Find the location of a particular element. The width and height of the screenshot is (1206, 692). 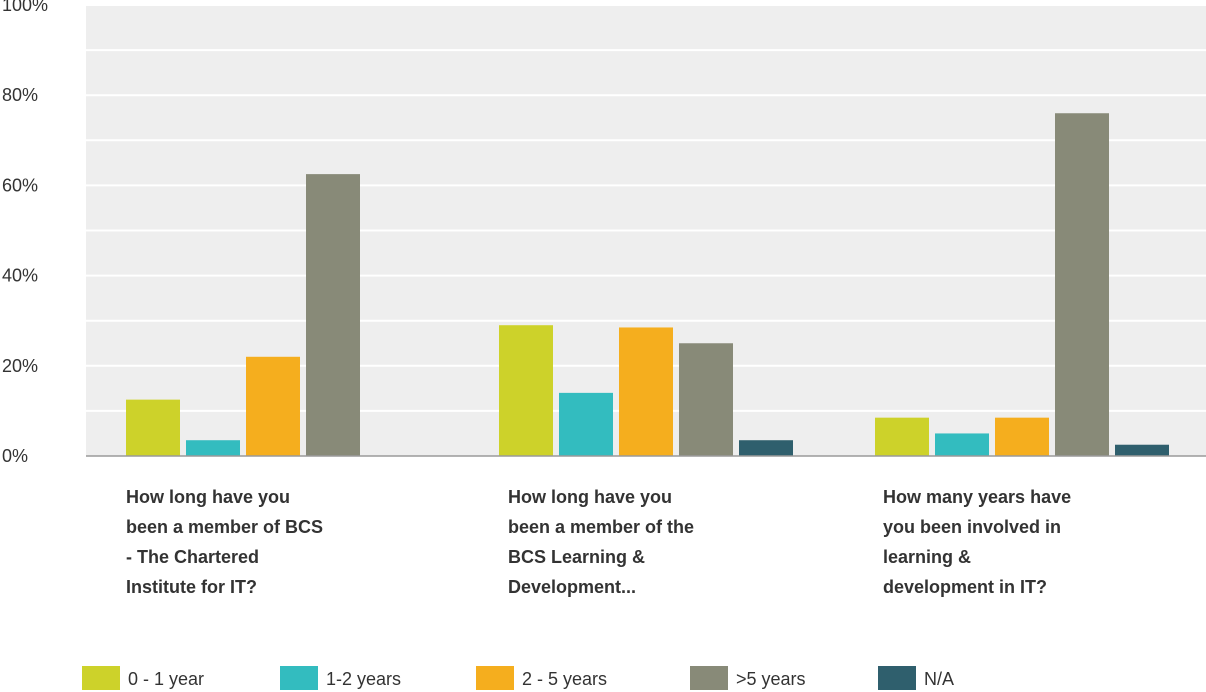

category-label: been a member of the is located at coordinates (601, 527).